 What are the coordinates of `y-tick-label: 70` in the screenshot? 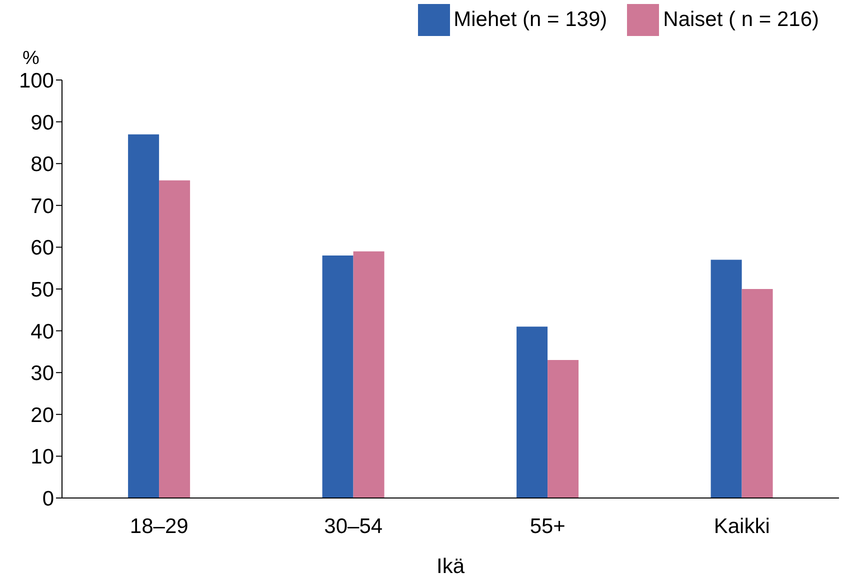 It's located at (42, 206).